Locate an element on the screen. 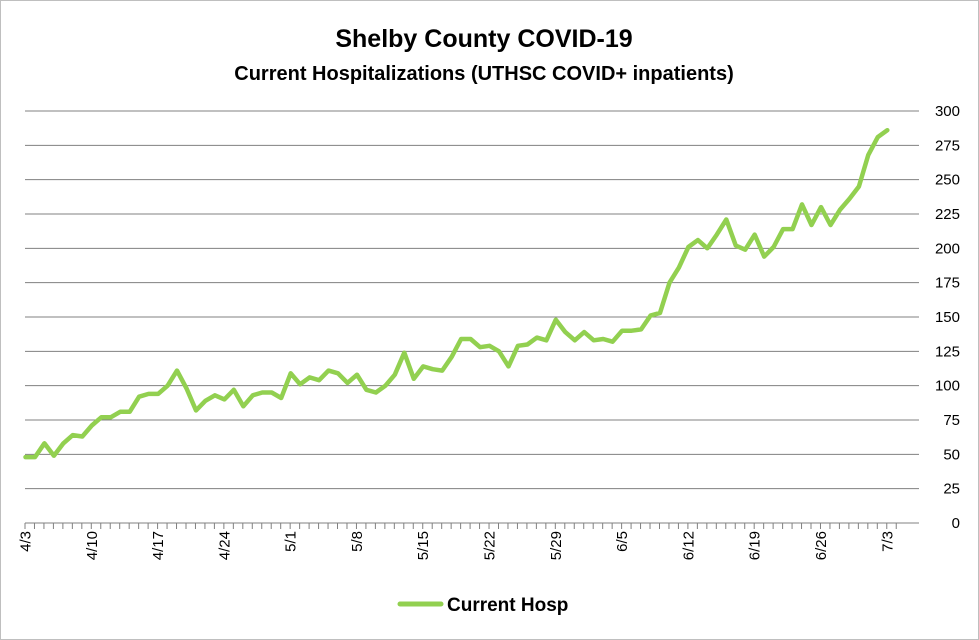  y-tick-label: 175 is located at coordinates (947, 283).